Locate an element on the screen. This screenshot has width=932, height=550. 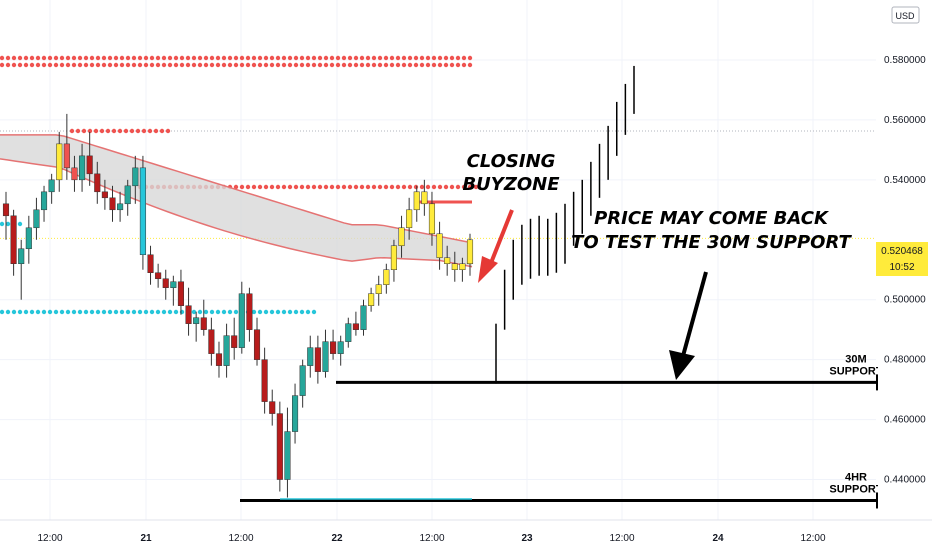
time-axis: 12:00 21 12:00 22 12:00 23 12:00 24 12:00 is located at coordinates (466, 534).